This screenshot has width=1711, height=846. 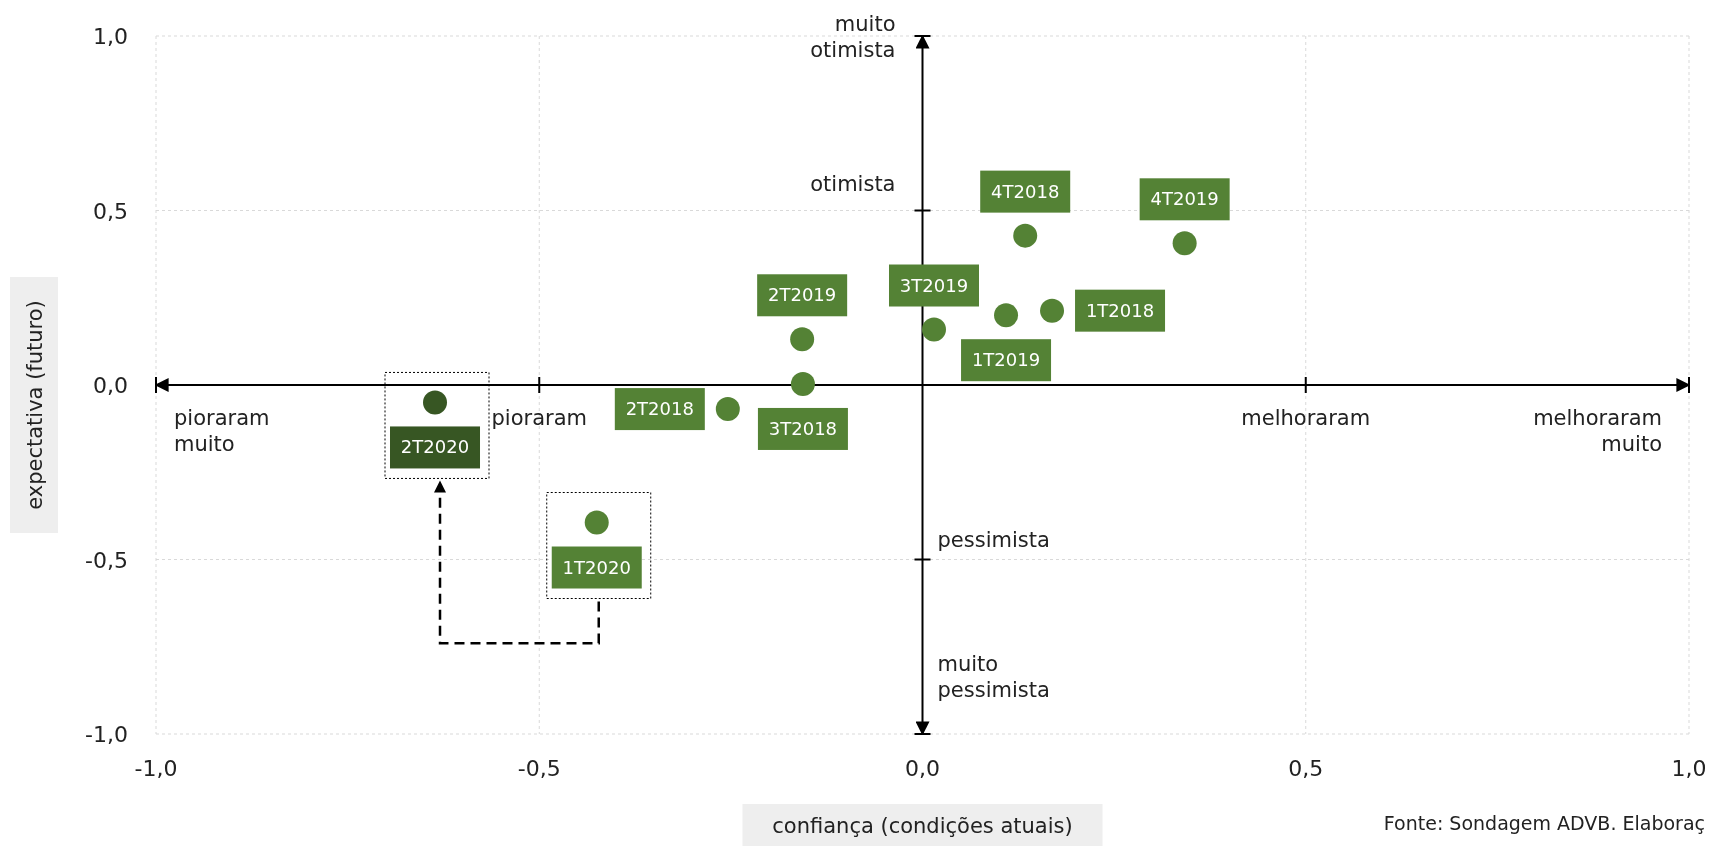 I want to click on data-label: 1T2018, so click(x=1120, y=310).